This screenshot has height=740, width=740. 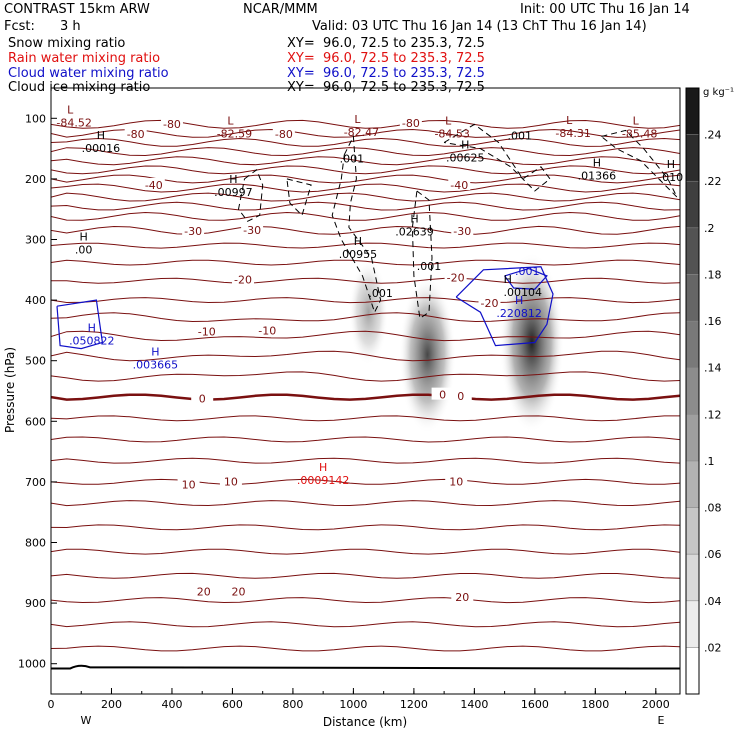 What do you see at coordinates (718, 92) in the screenshot?
I see `colorbar-unit: g kg⁻¹` at bounding box center [718, 92].